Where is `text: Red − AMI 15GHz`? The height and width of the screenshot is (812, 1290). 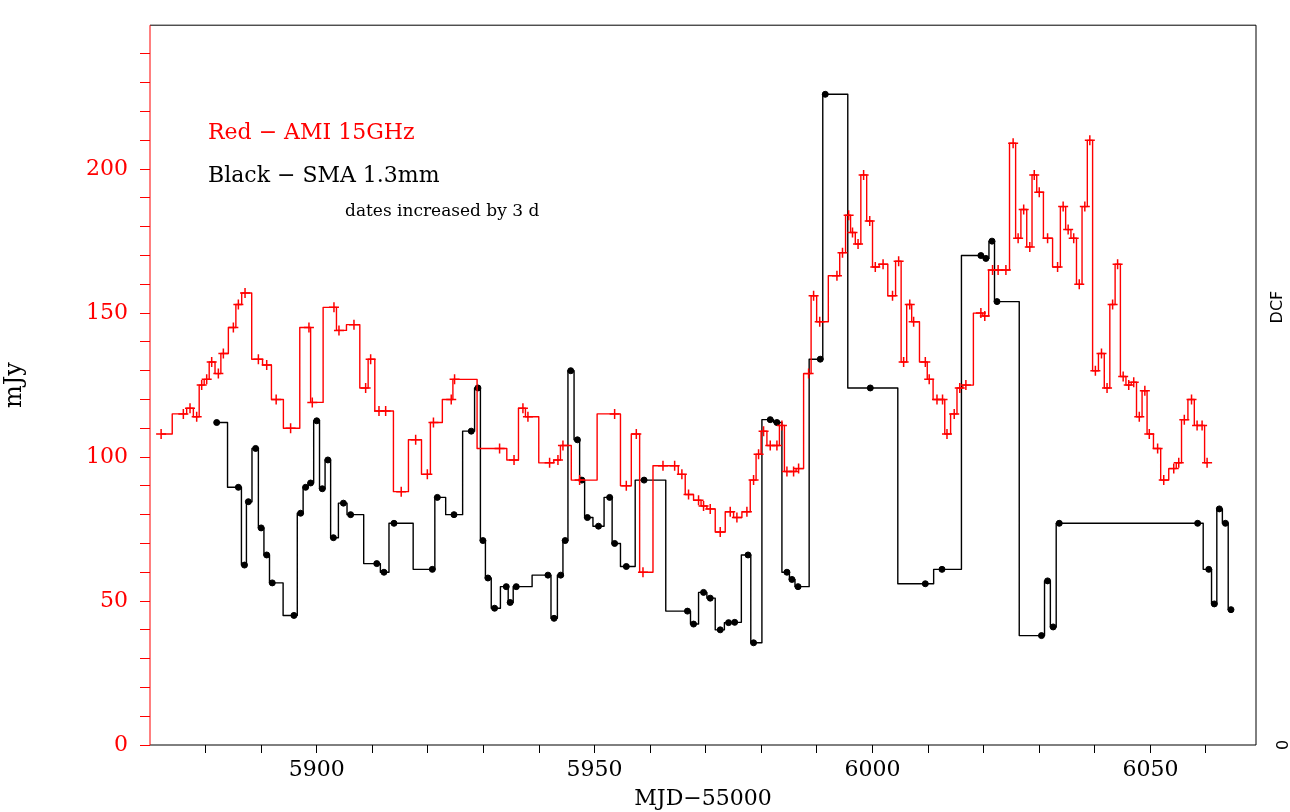 text: Red − AMI 15GHz is located at coordinates (311, 131).